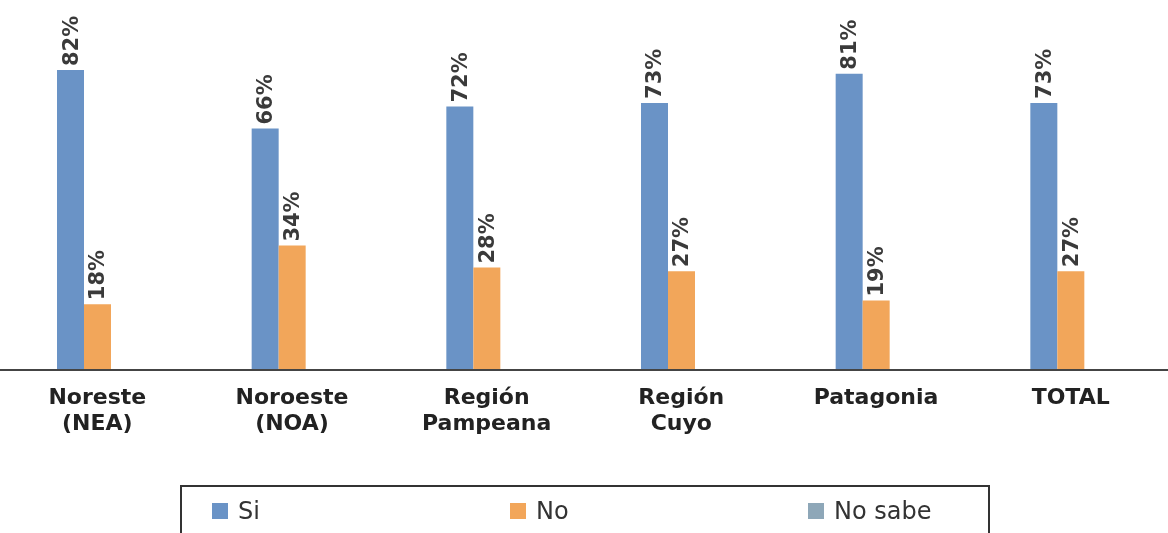 Image resolution: width=1168 pixels, height=533 pixels. I want to click on data-label: 28%, so click(486, 238).